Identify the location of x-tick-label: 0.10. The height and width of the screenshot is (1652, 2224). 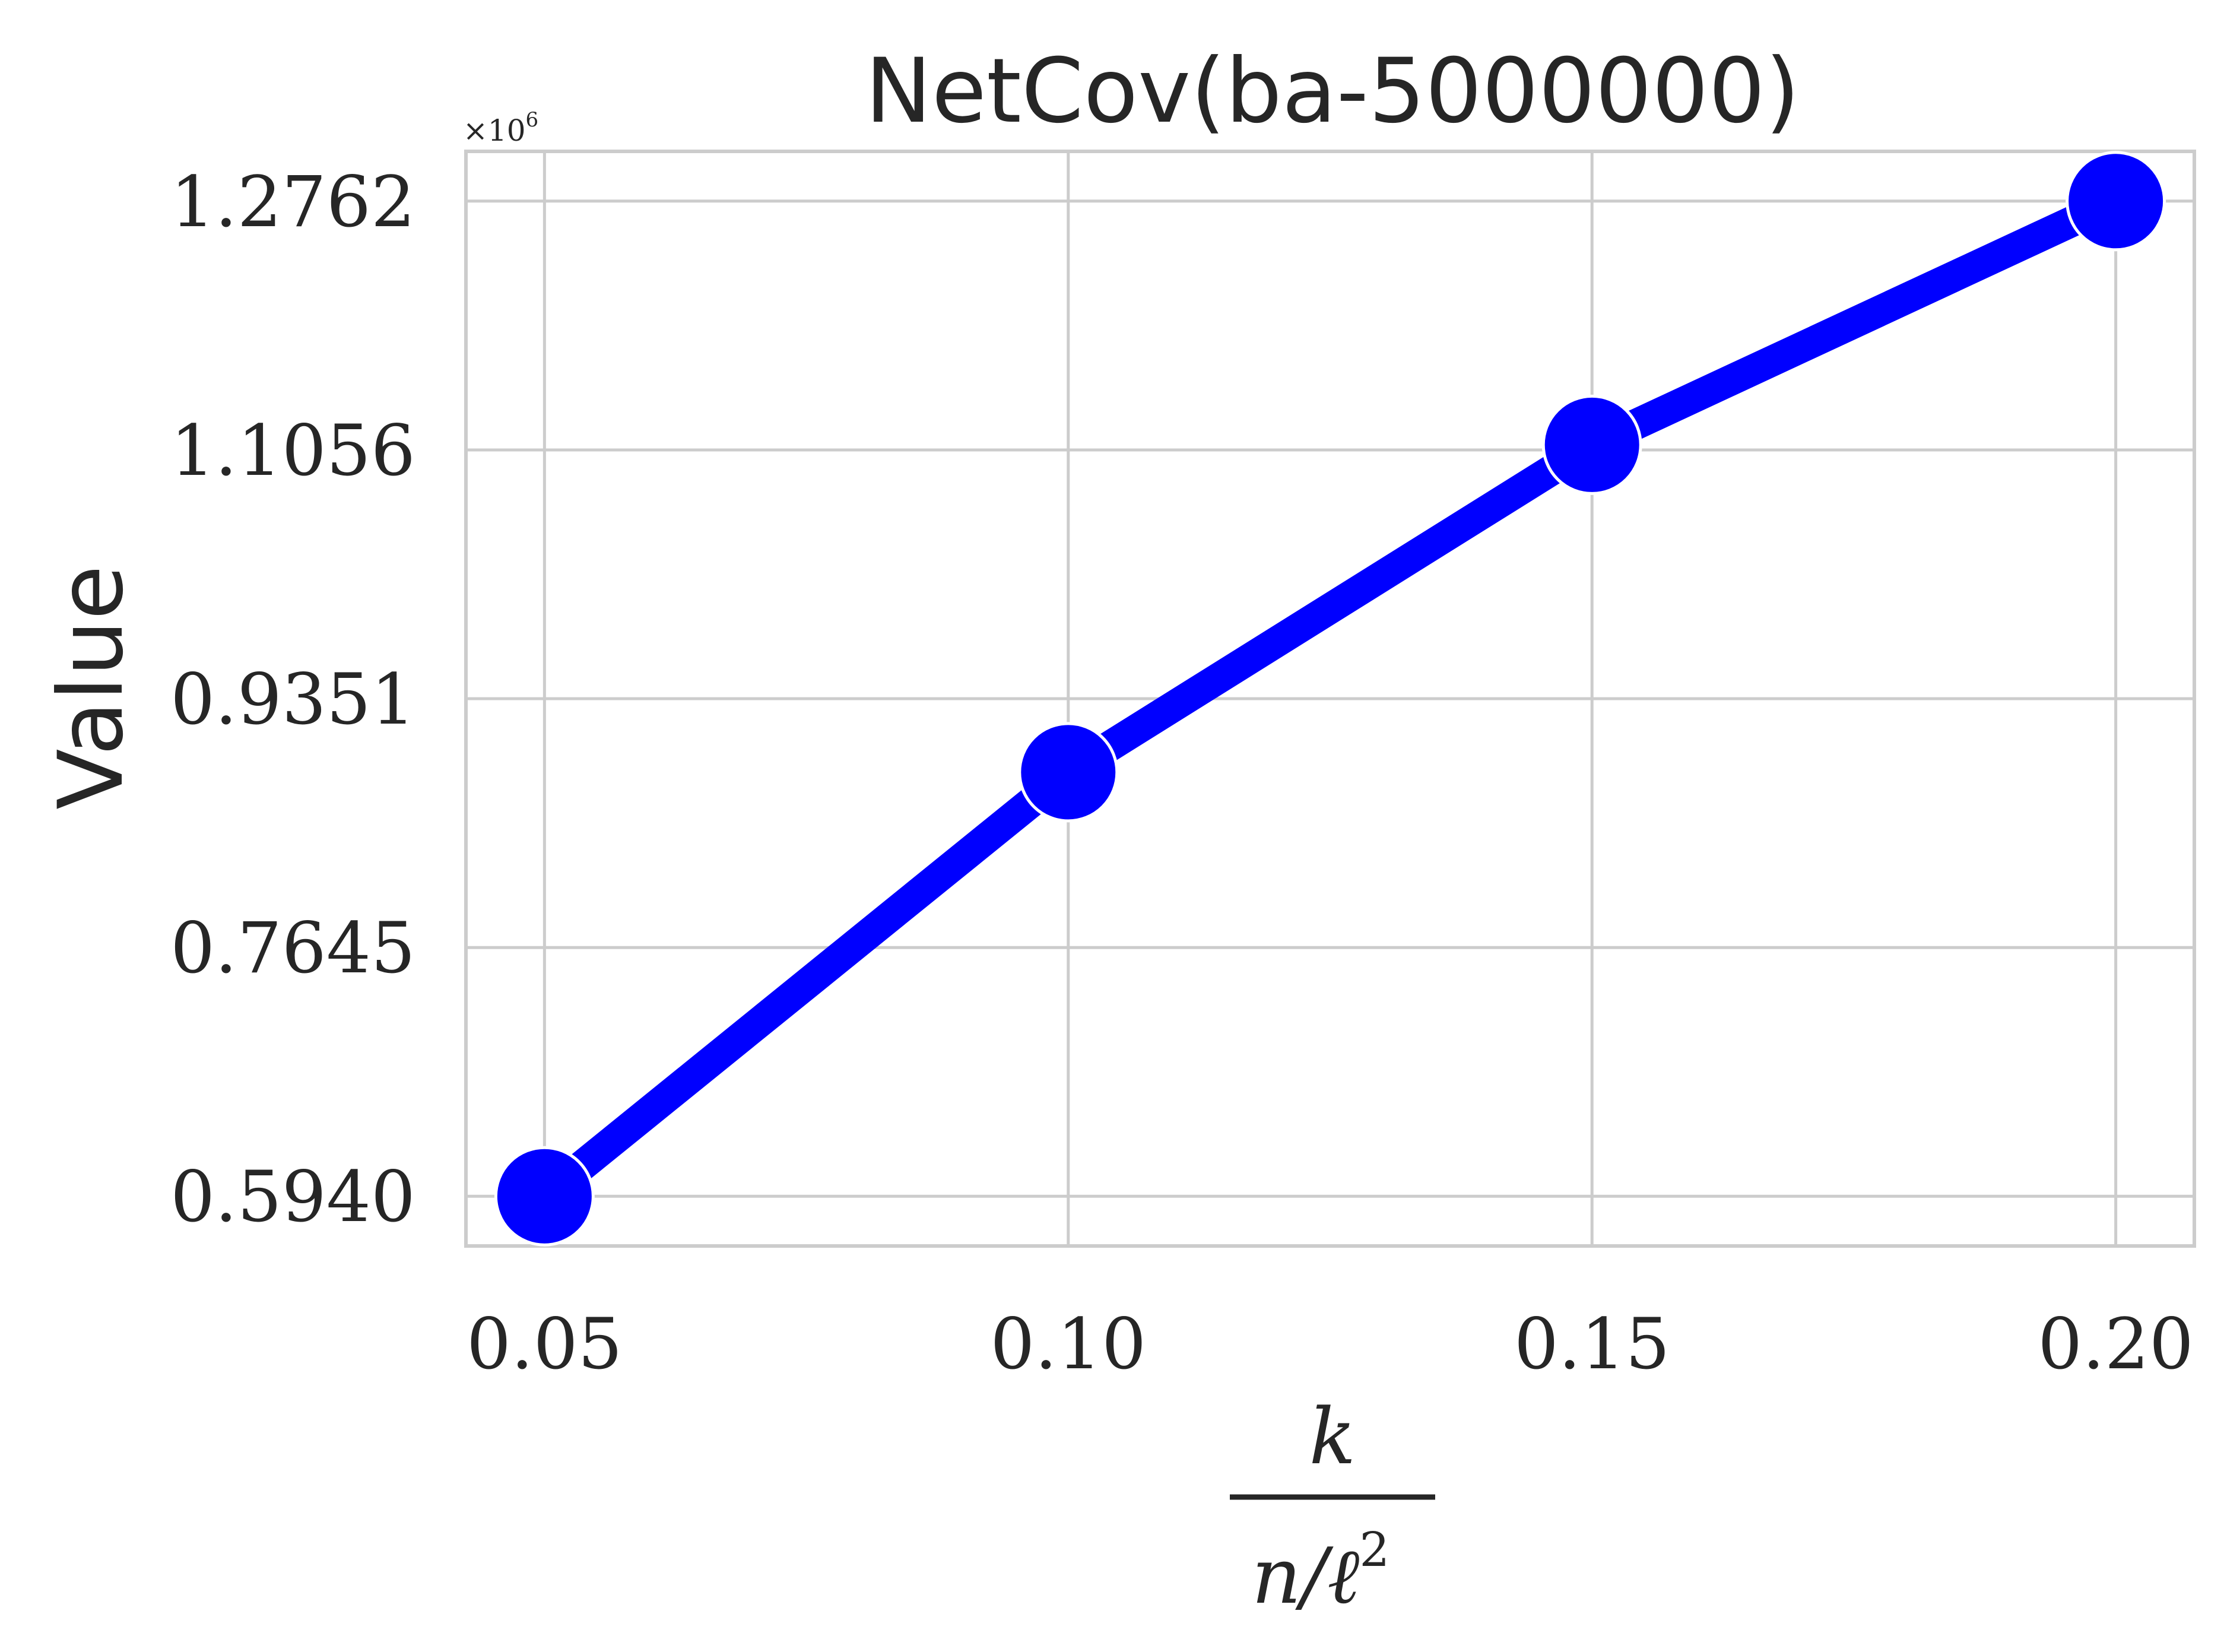
(1068, 1344).